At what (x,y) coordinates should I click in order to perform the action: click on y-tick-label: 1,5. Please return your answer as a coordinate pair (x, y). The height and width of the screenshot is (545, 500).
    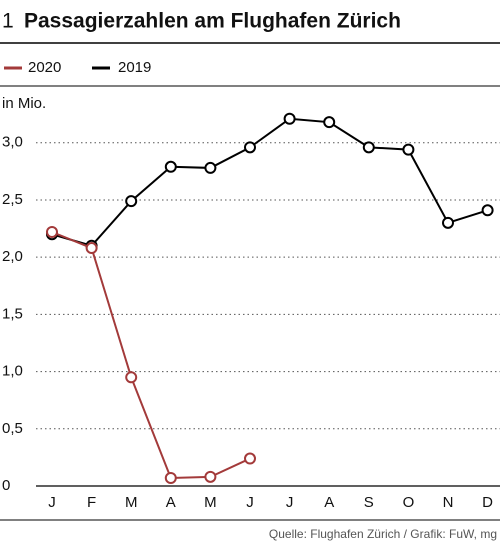
    Looking at the image, I should click on (12, 313).